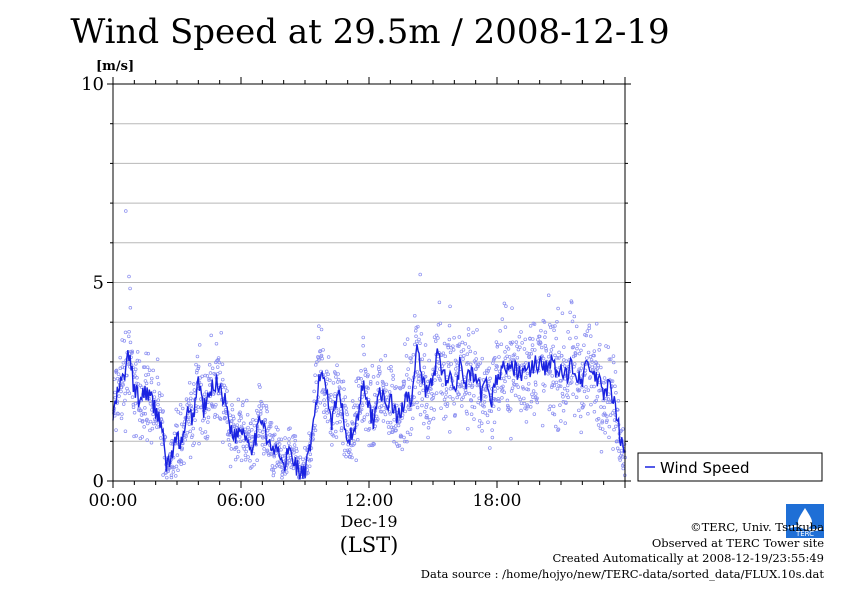  Describe the element at coordinates (113, 501) in the screenshot. I see `x-tick-label: 00:00` at that location.